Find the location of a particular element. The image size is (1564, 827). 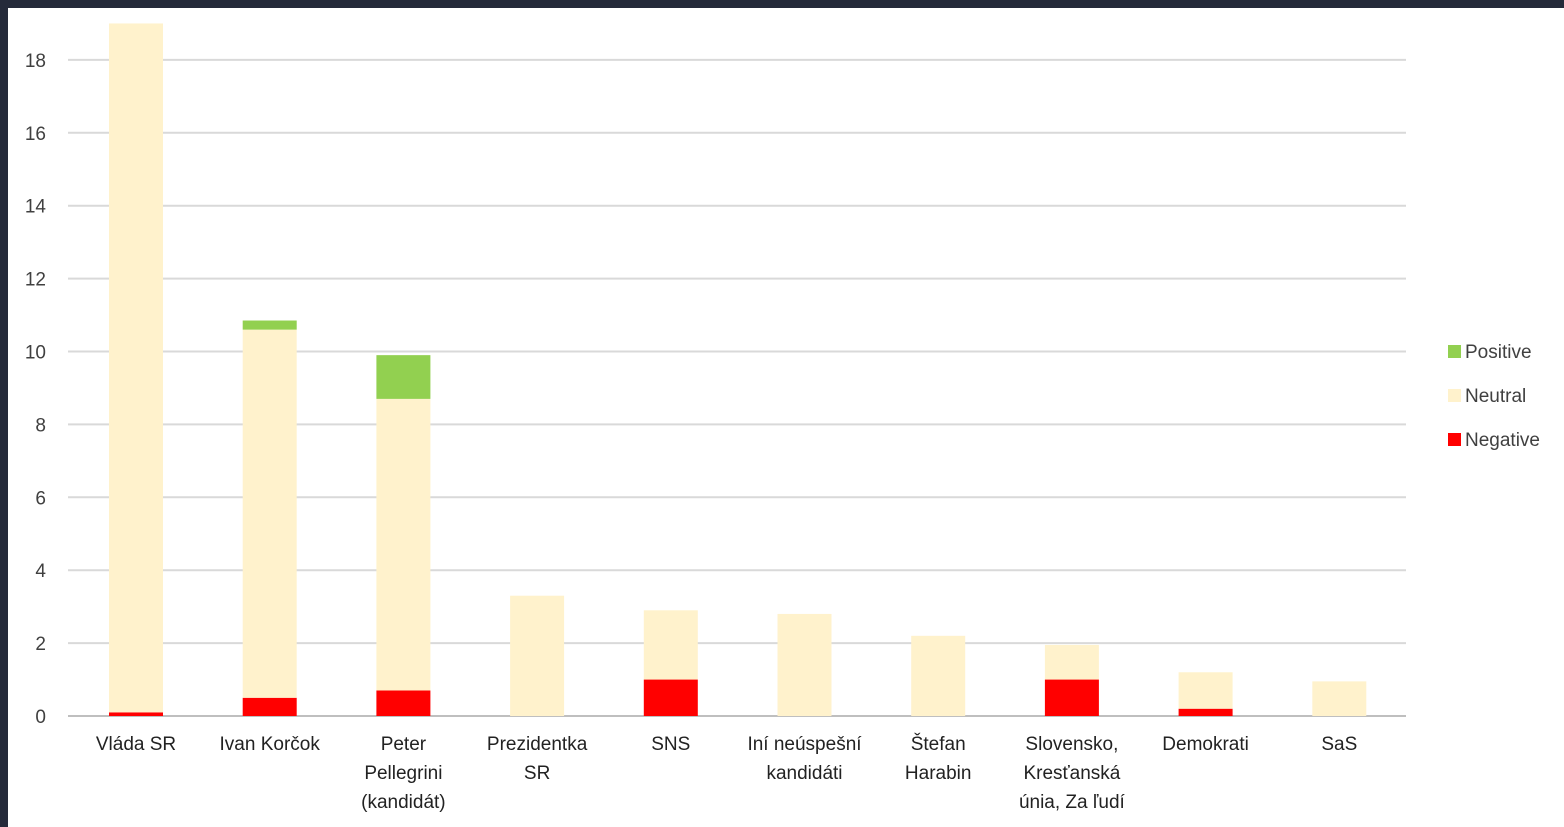

y-axis-ticks: 0 2 4 6 8 10 12 14 16 18 is located at coordinates (36, 389).